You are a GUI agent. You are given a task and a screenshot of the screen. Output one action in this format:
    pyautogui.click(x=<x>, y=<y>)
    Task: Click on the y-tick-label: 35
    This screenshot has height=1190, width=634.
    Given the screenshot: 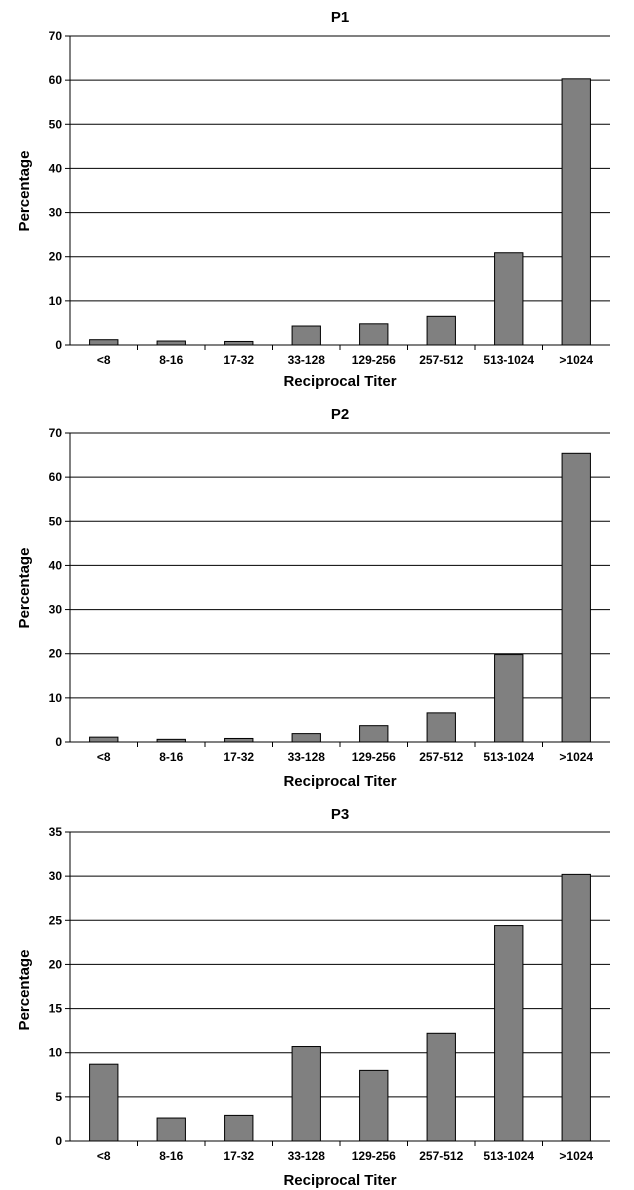 What is the action you would take?
    pyautogui.click(x=56, y=832)
    